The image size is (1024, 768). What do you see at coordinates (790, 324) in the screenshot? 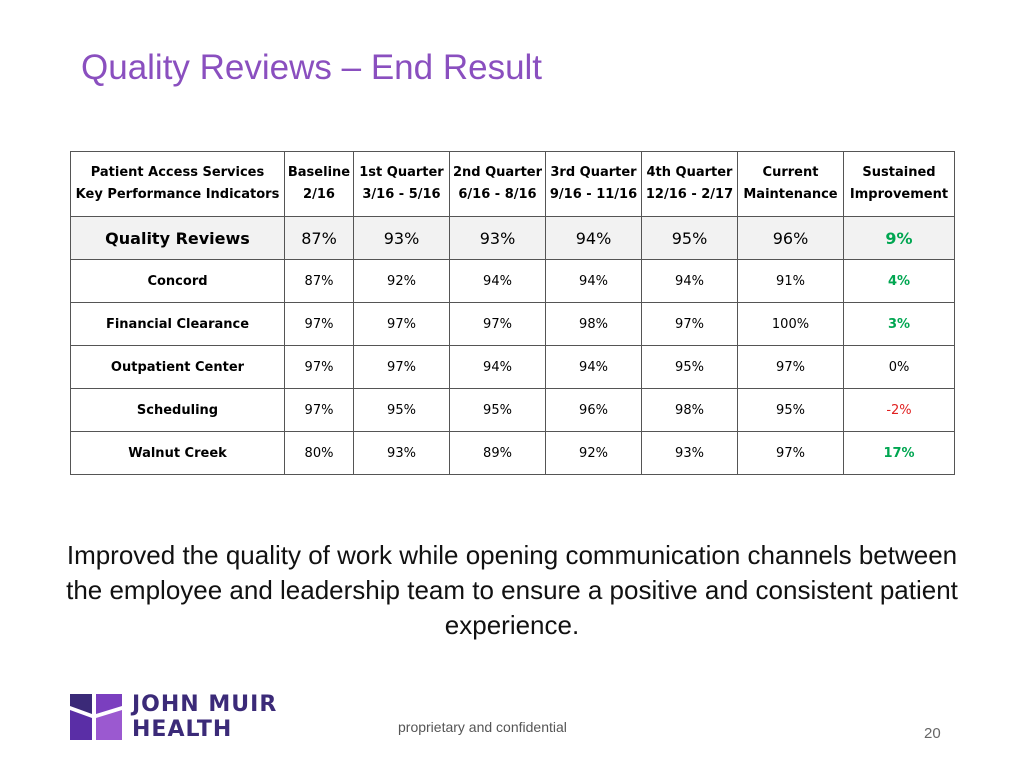
I see `cell-current: 100%` at bounding box center [790, 324].